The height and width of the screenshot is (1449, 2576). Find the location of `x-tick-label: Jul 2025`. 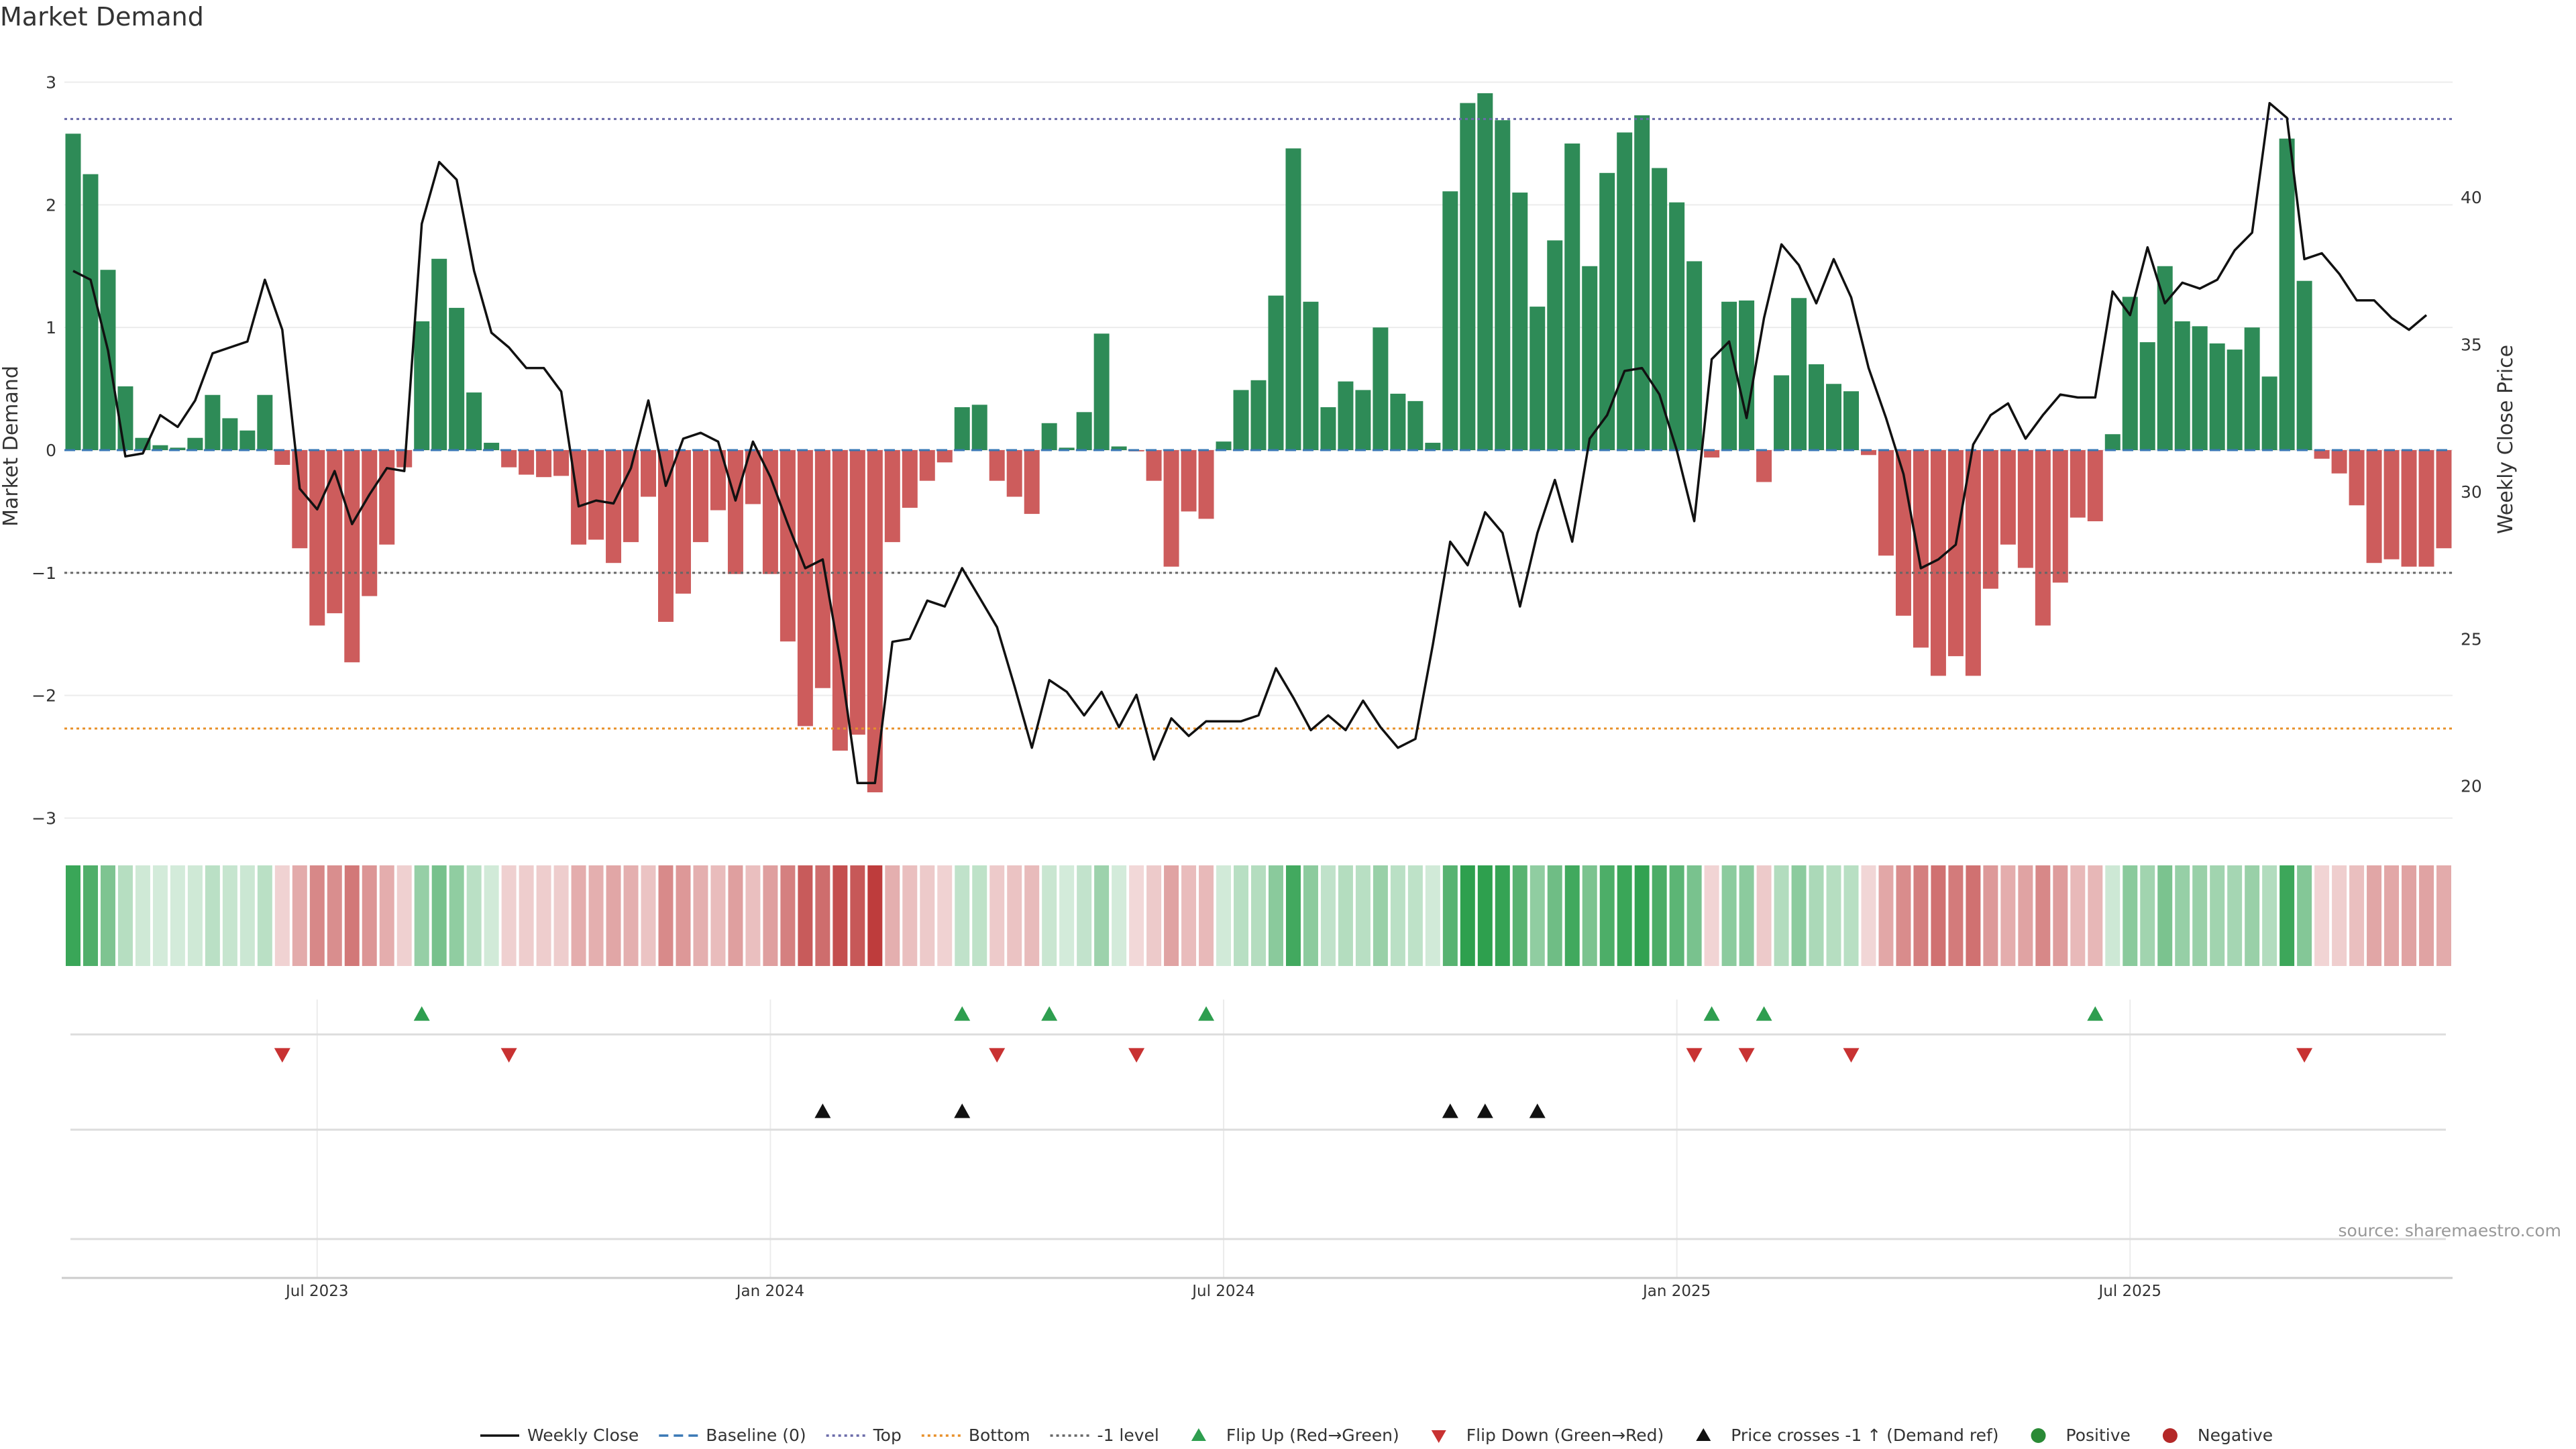

x-tick-label: Jul 2025 is located at coordinates (2129, 1291).